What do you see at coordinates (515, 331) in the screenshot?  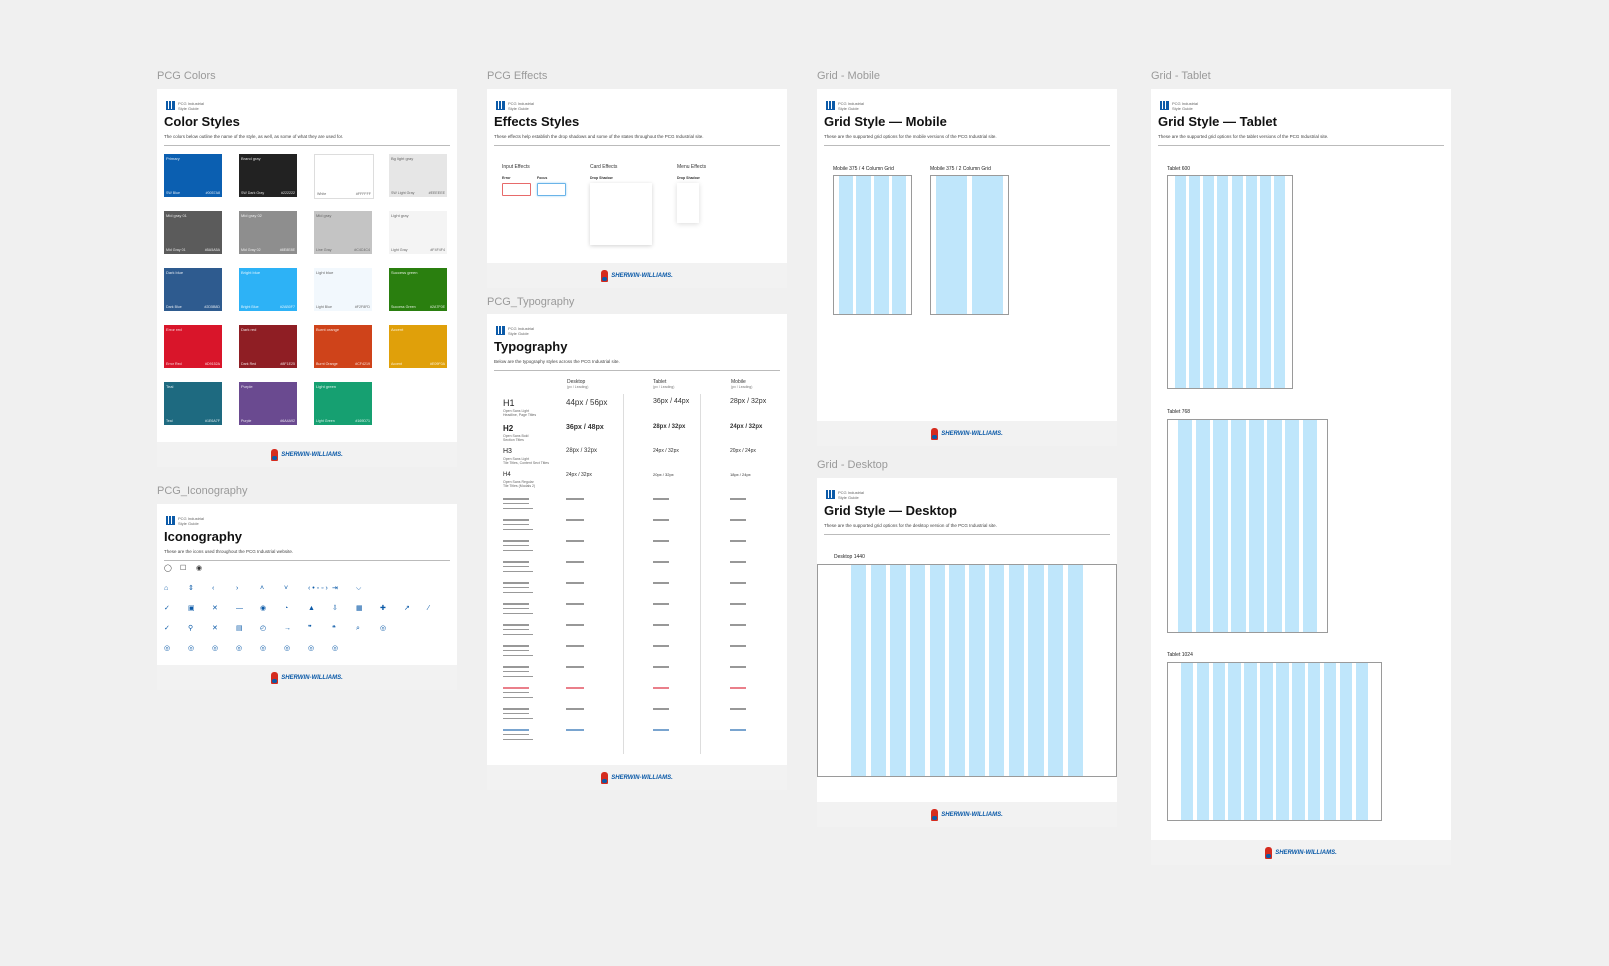 I see `style-guide-logo: PCG Industrial Style Guide` at bounding box center [515, 331].